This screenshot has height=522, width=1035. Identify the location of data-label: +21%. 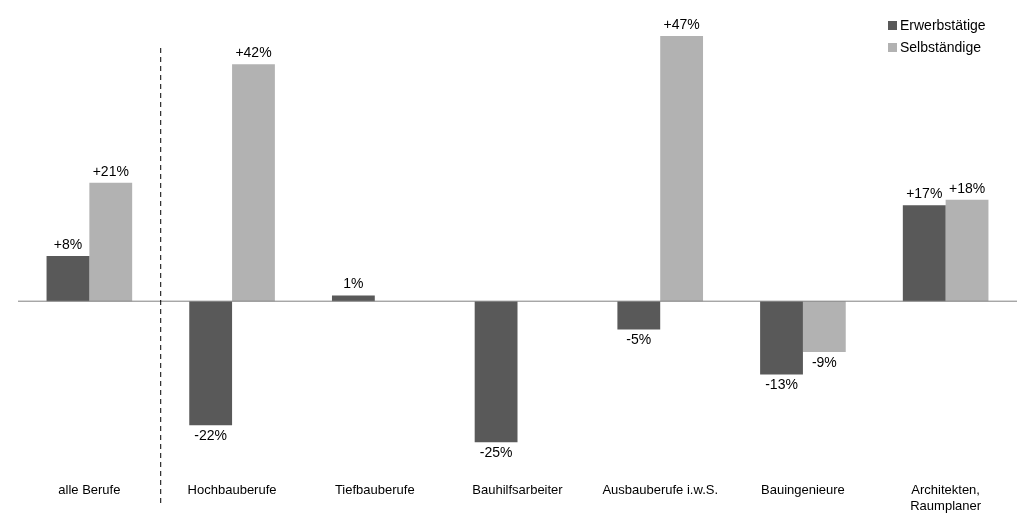
(110, 170).